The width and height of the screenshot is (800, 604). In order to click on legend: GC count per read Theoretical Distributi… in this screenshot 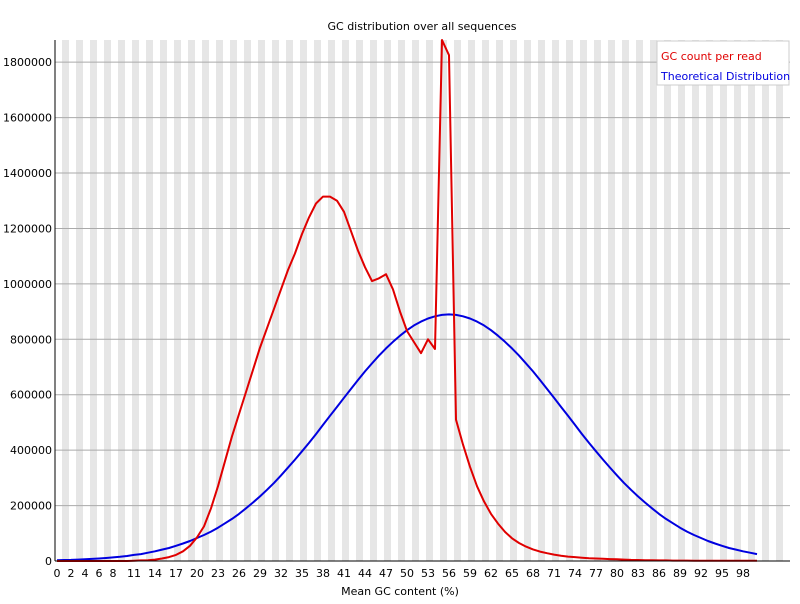, I will do `click(723, 63)`.